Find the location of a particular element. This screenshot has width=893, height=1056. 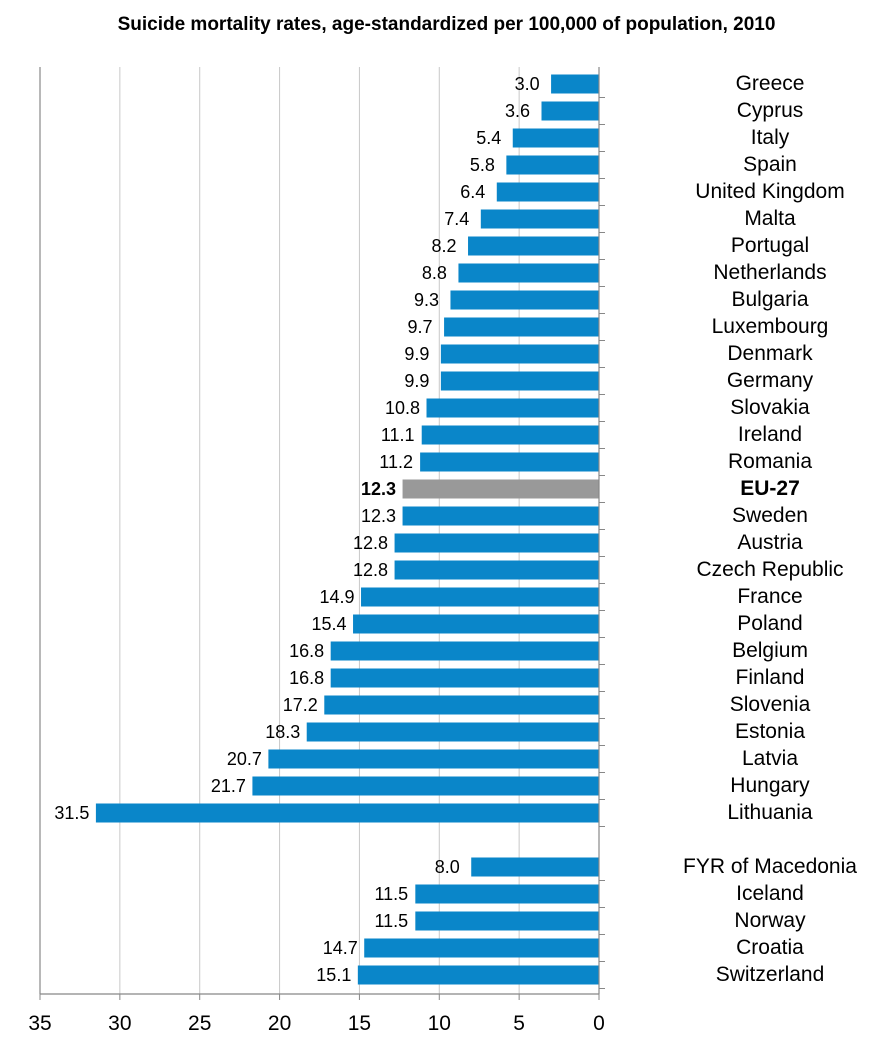

bar-highlight is located at coordinates (500, 489).